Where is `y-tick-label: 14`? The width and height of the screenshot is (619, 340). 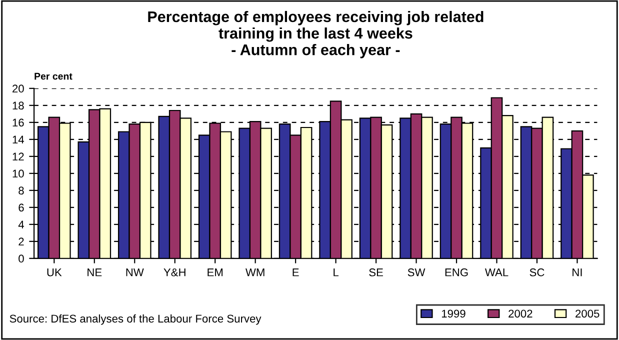
y-tick-label: 14 is located at coordinates (18, 140).